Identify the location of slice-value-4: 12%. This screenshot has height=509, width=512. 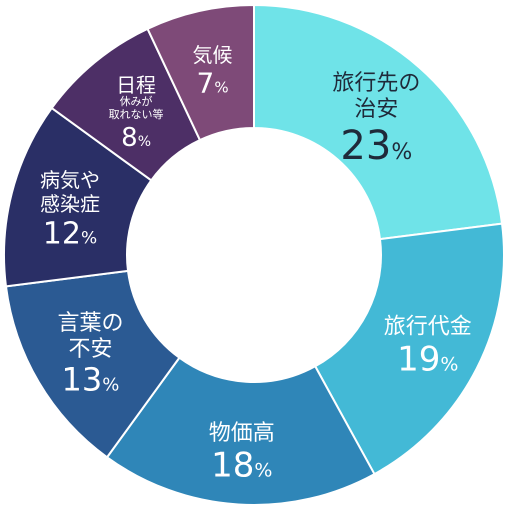
(70, 233).